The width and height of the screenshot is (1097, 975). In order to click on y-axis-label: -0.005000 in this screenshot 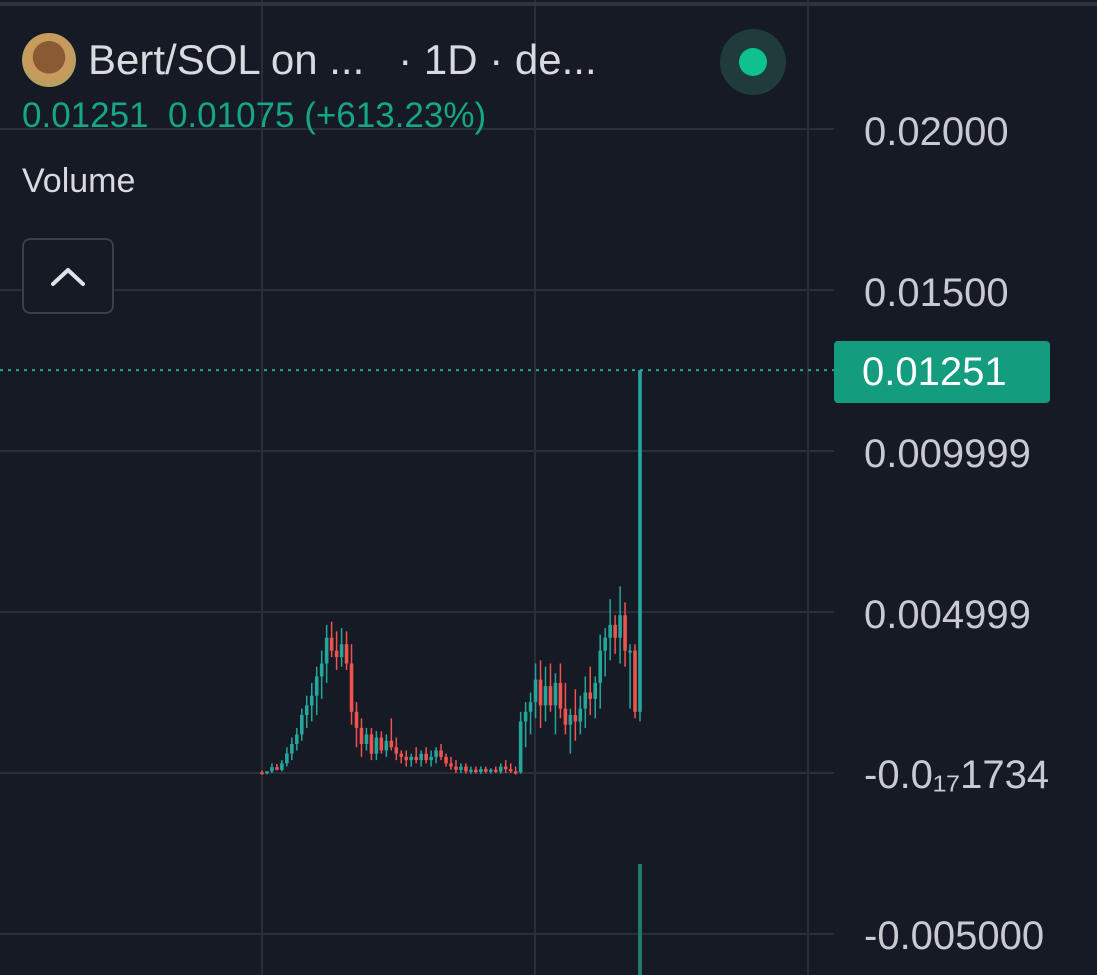, I will do `click(954, 936)`.